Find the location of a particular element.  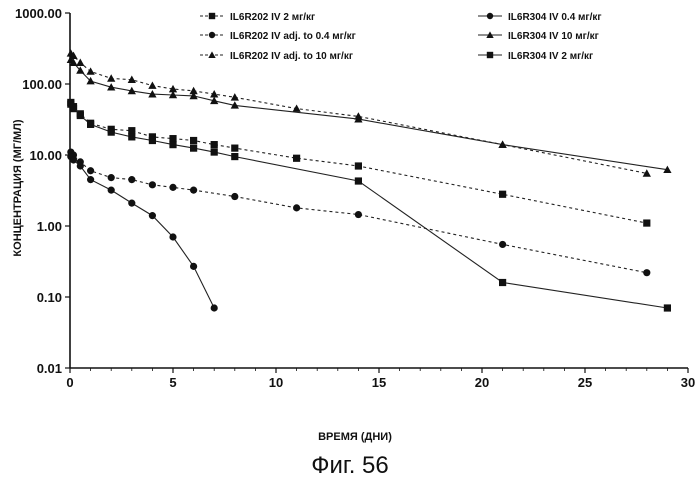

series-line is located at coordinates (142, 232).